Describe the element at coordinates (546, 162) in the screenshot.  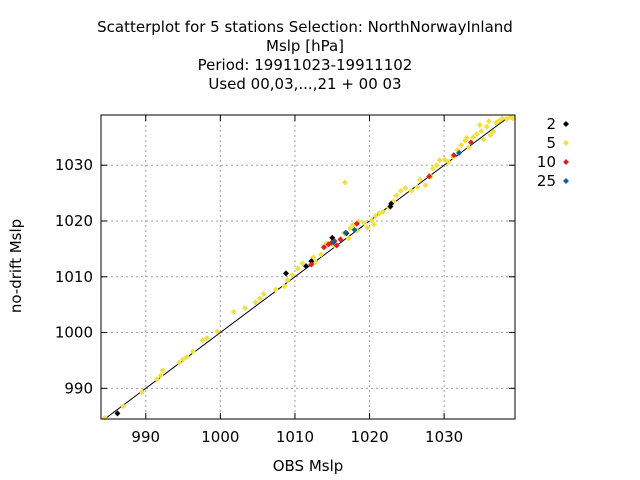
I see `legend-label-10: 10` at that location.